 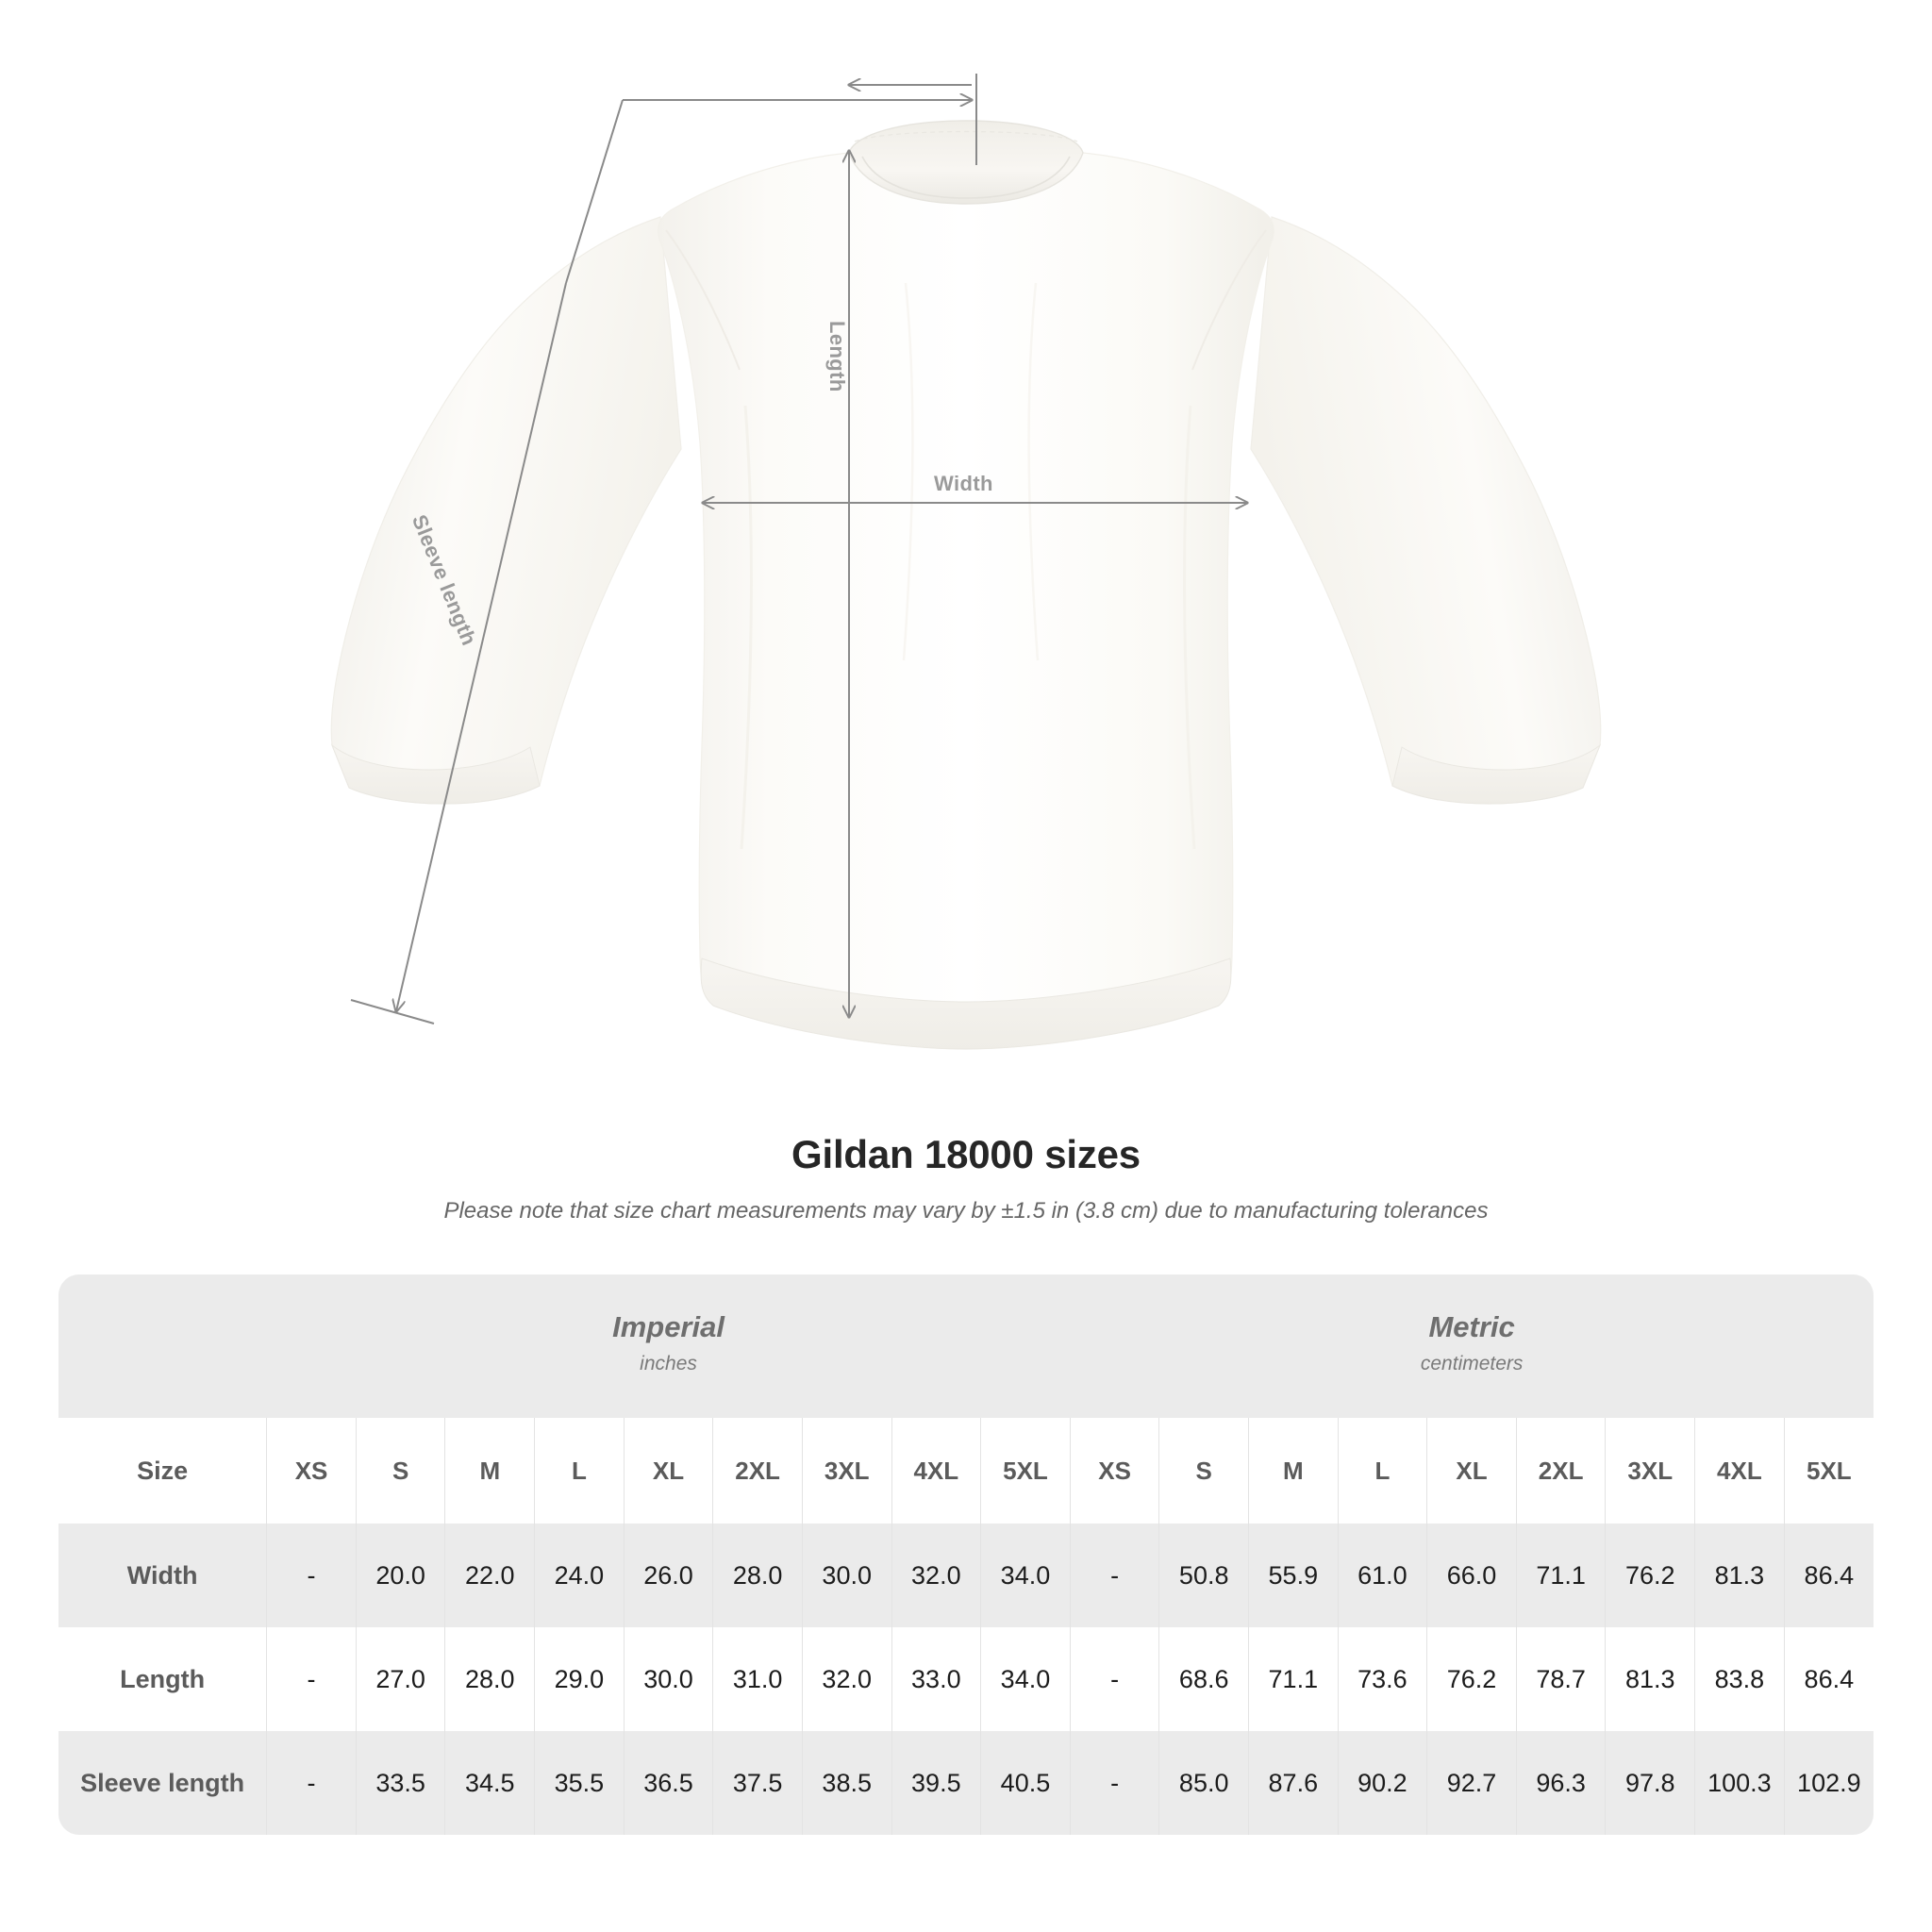 I want to click on cell-sleeve-metric-s: 85.0, so click(x=1204, y=1783).